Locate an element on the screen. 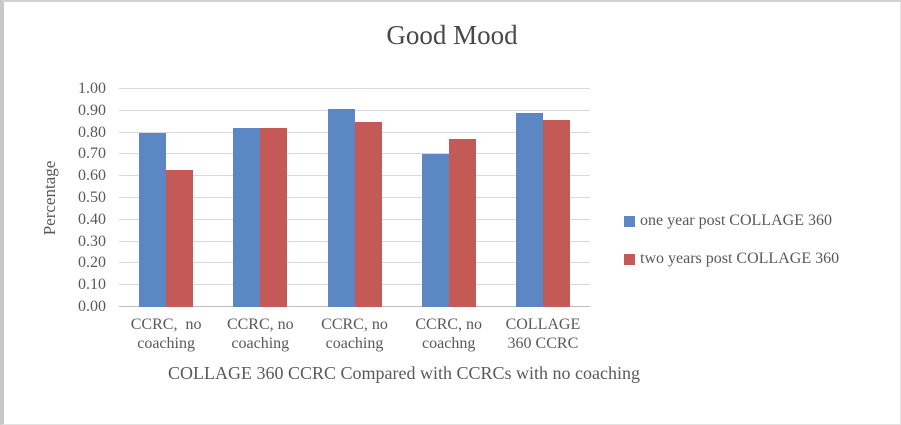 The height and width of the screenshot is (425, 901). x-category-label: CCRC, no coachng is located at coordinates (449, 334).